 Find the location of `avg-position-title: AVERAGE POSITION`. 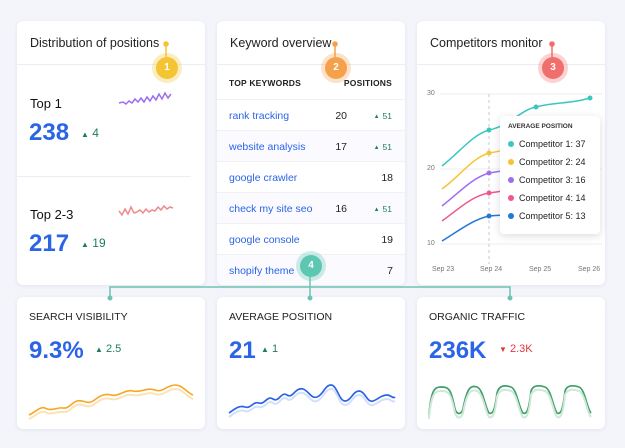

avg-position-title: AVERAGE POSITION is located at coordinates (281, 317).